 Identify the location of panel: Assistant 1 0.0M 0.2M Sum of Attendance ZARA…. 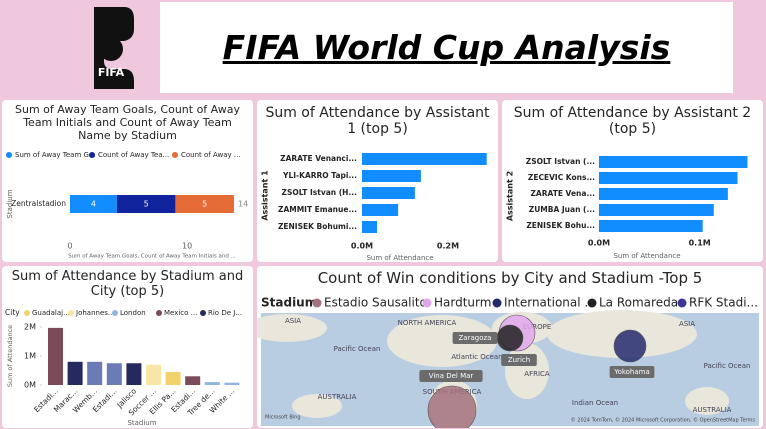
(377, 181).